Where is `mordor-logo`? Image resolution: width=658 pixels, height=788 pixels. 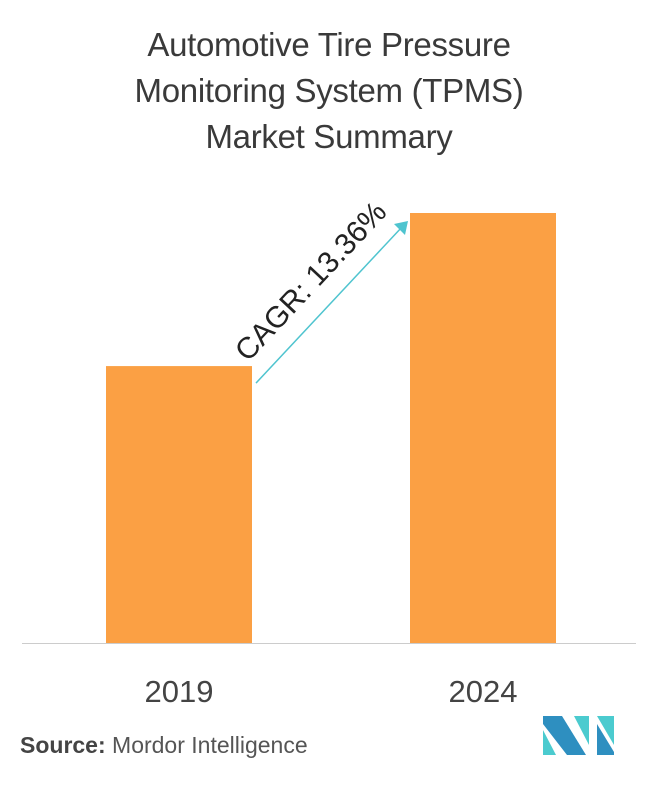 mordor-logo is located at coordinates (578, 735).